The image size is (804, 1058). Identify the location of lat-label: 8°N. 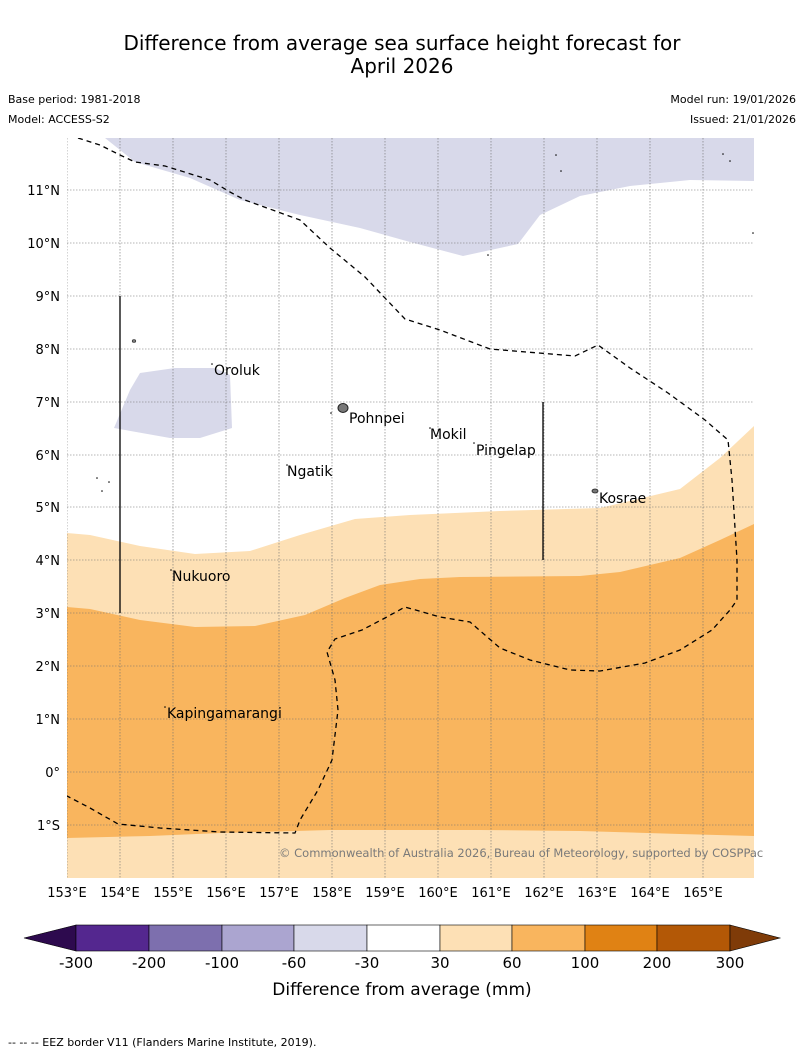
(48, 350).